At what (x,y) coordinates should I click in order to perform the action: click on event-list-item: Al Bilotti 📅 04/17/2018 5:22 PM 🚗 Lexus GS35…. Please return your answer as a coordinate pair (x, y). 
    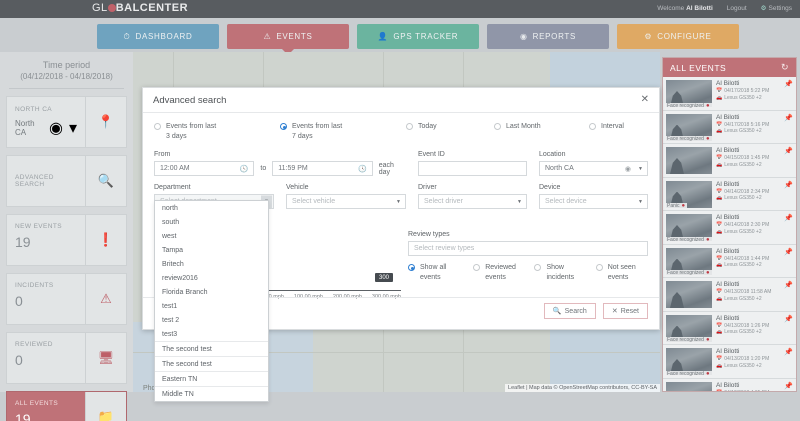
    Looking at the image, I should click on (729, 94).